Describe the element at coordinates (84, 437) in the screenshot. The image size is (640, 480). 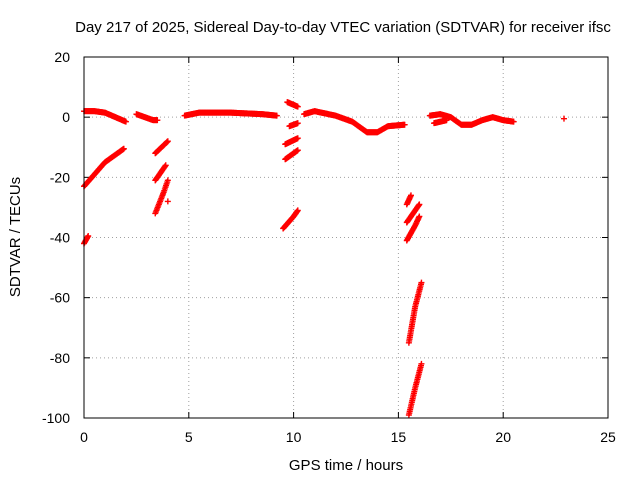
I see `x-tick-label: 0` at that location.